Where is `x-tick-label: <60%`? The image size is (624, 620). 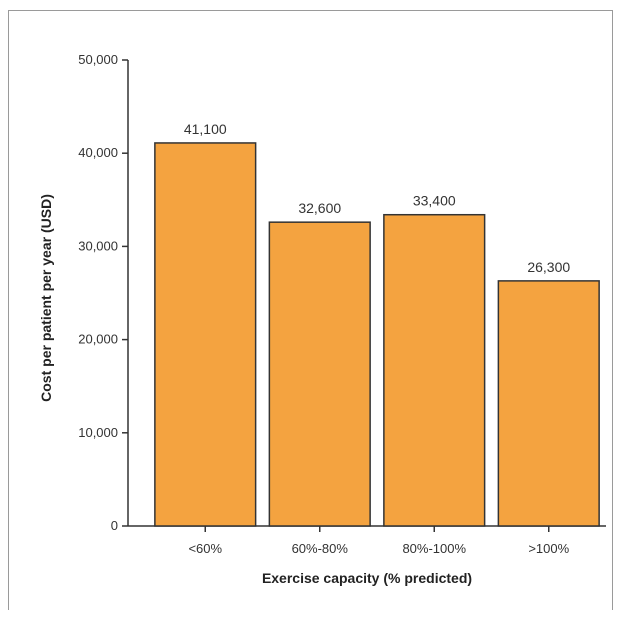
x-tick-label: <60% is located at coordinates (205, 548).